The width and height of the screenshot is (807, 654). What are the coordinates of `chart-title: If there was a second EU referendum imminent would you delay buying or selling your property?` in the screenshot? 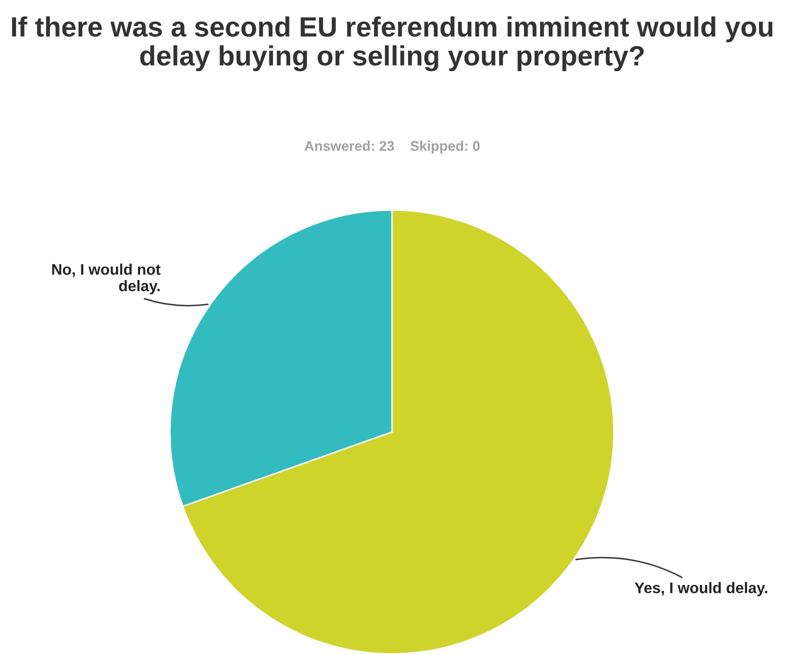 It's located at (392, 44).